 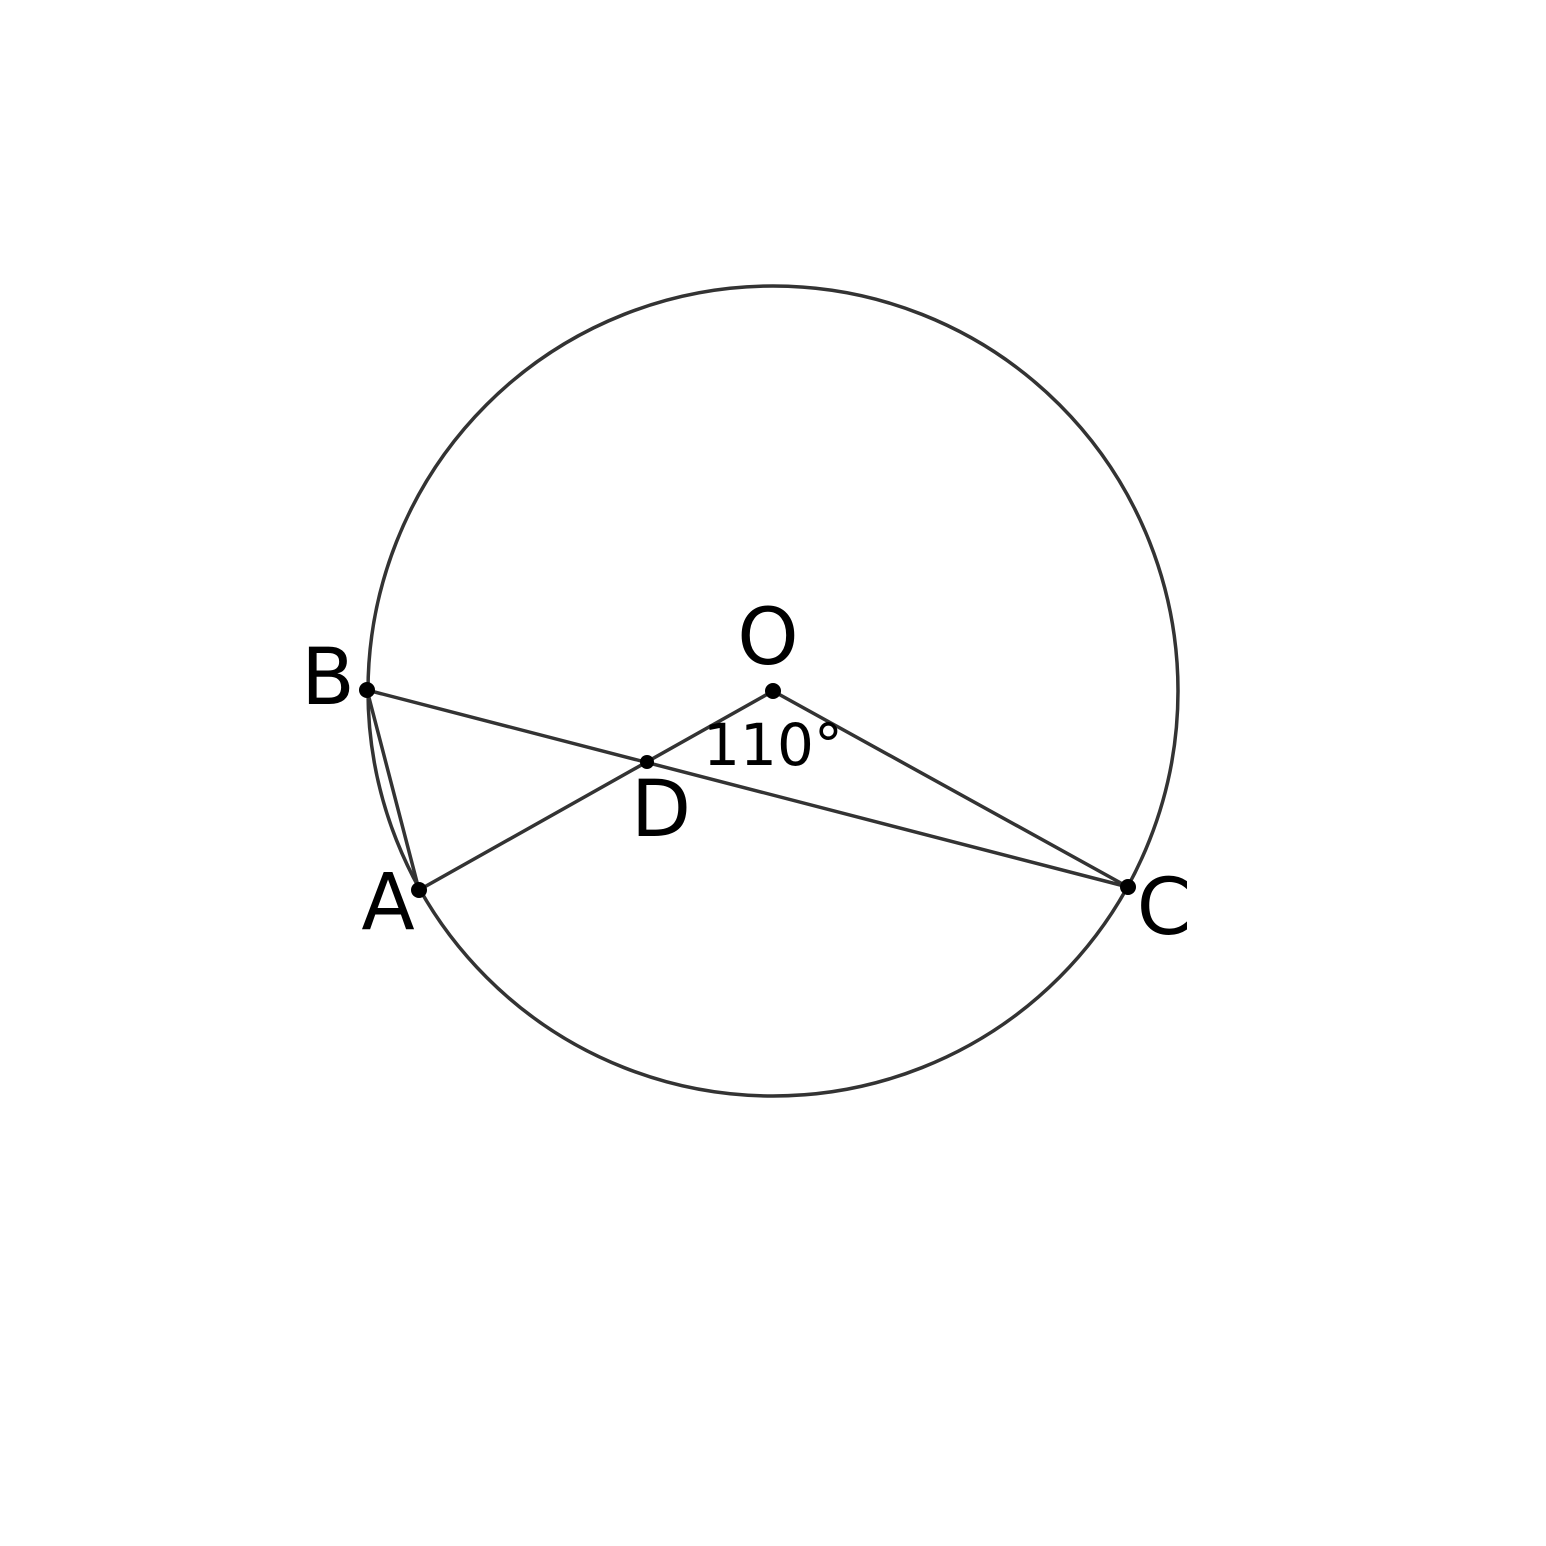 I want to click on segment-oc, so click(x=950, y=789).